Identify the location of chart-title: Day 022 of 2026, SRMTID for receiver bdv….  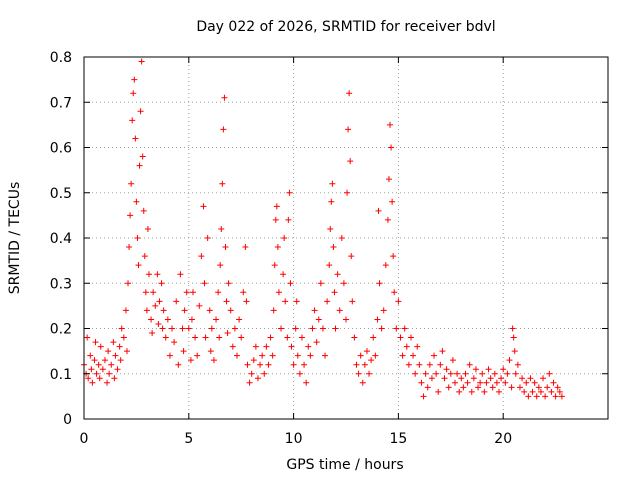
(345, 27).